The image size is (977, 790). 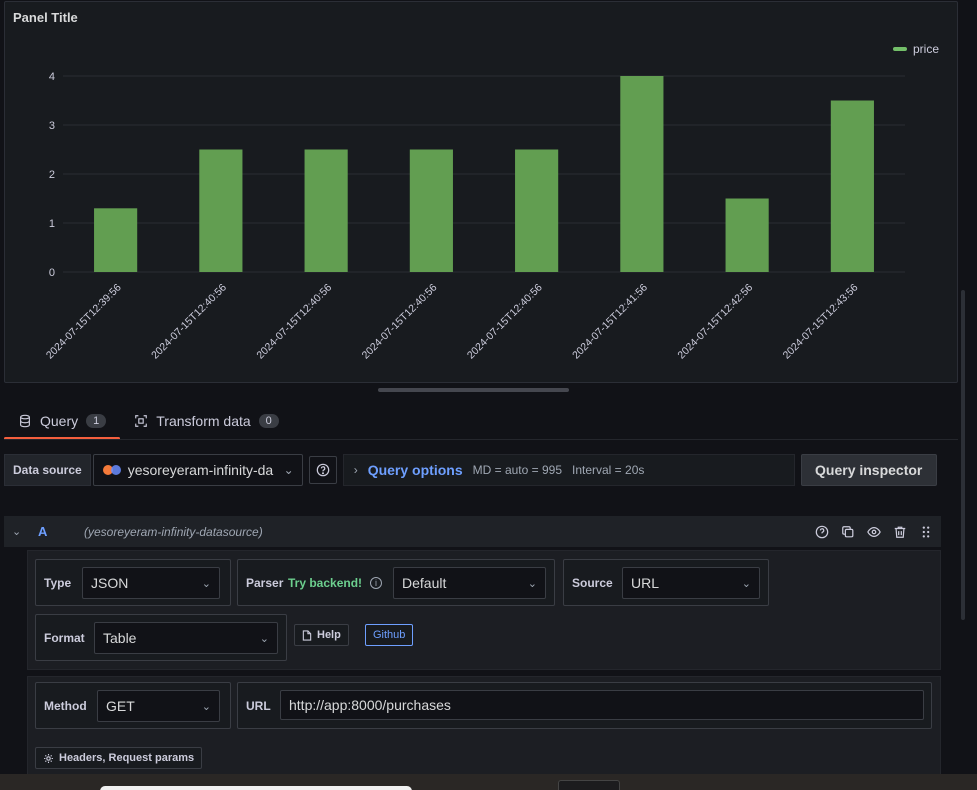 What do you see at coordinates (925, 49) in the screenshot?
I see `legend-label: price` at bounding box center [925, 49].